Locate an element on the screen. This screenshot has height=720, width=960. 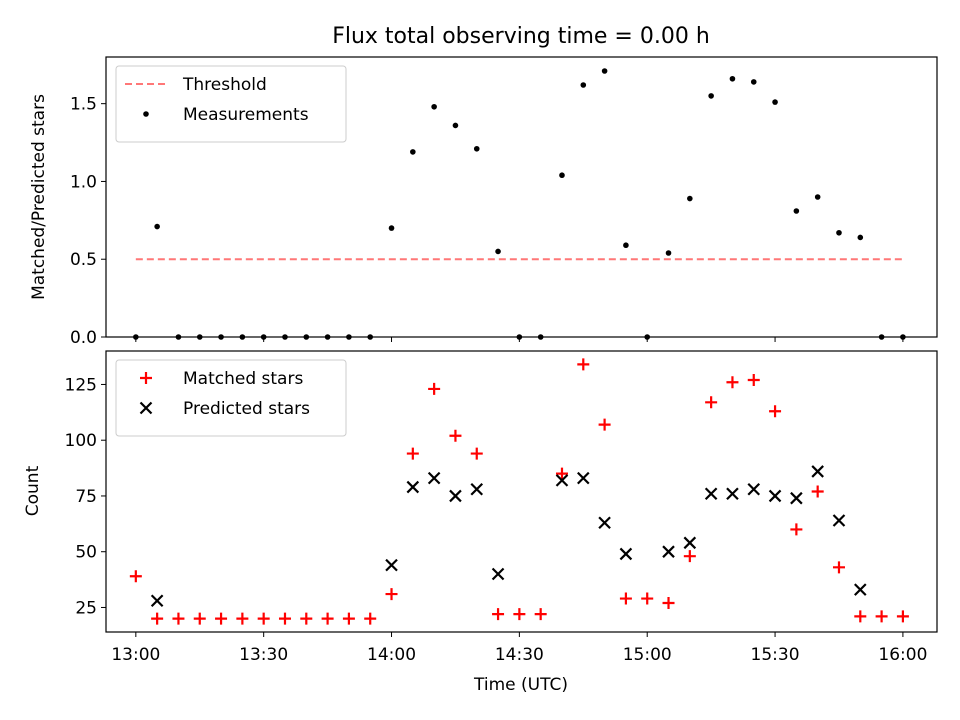
top-legend: Threshold Measurements is located at coordinates (231, 104).